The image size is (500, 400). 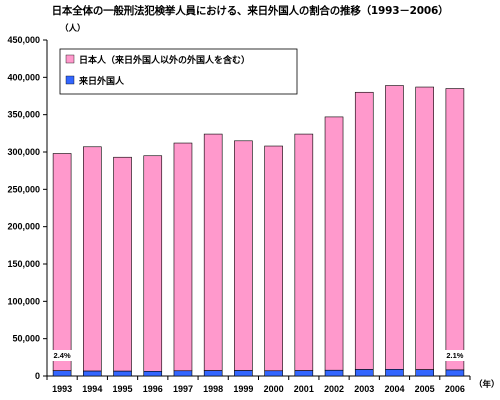 What do you see at coordinates (101, 81) in the screenshot?
I see `legend-label-foreign: 来日外国人` at bounding box center [101, 81].